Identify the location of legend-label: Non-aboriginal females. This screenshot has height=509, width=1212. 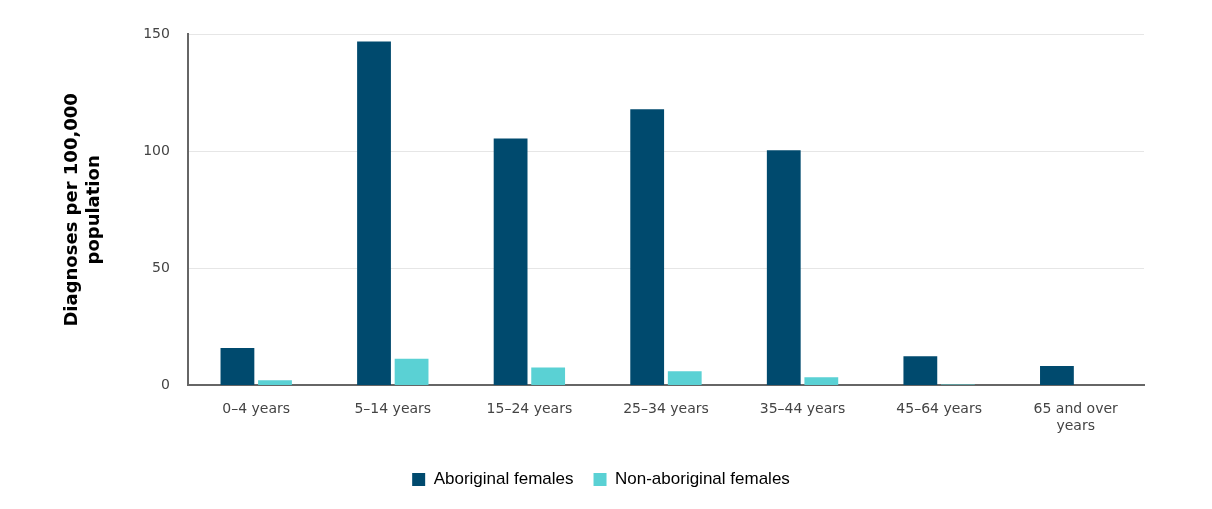
(702, 479).